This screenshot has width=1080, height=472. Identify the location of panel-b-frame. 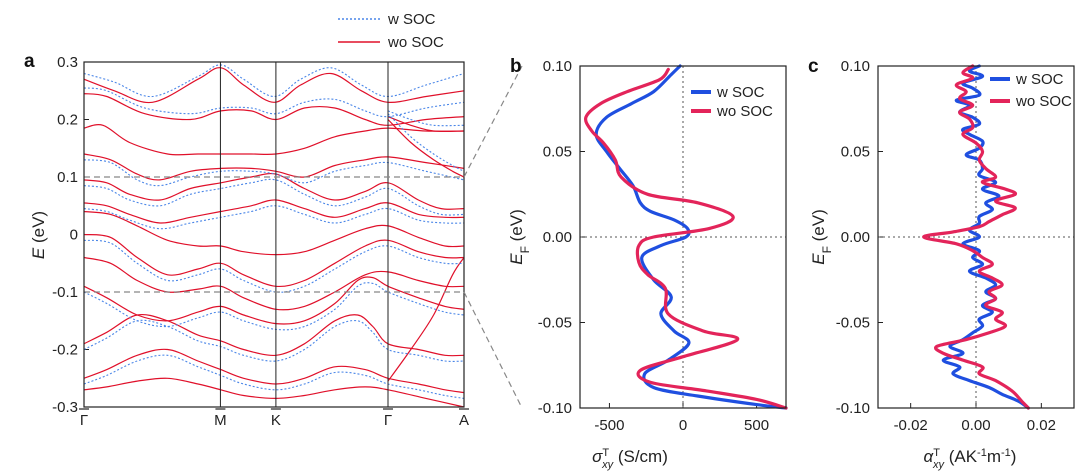
(683, 237).